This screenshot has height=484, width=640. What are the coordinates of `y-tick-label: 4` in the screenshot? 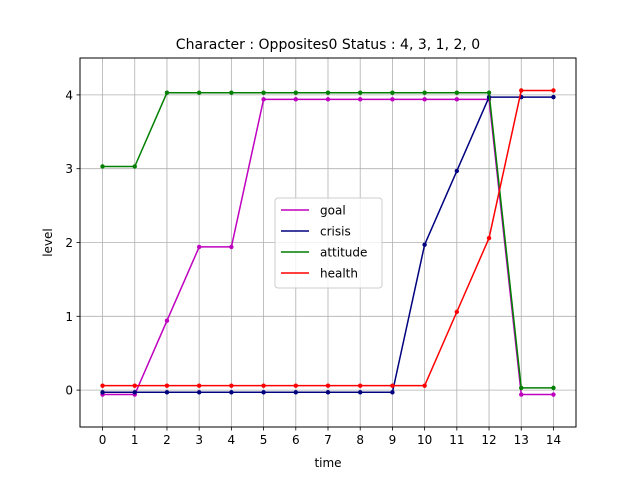 It's located at (69, 95).